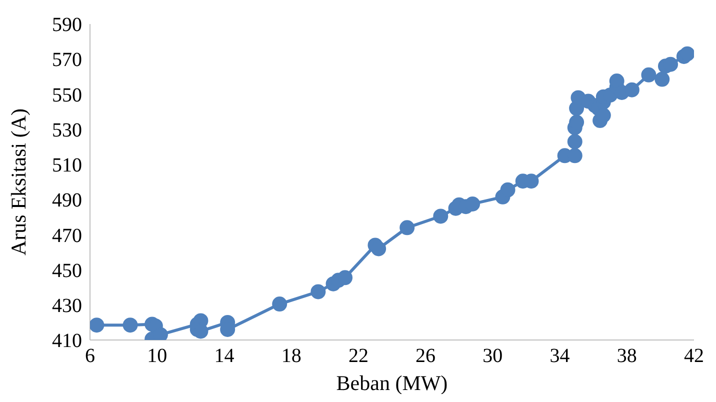 The height and width of the screenshot is (402, 716). What do you see at coordinates (67, 271) in the screenshot?
I see `y-tick-label: 450` at bounding box center [67, 271].